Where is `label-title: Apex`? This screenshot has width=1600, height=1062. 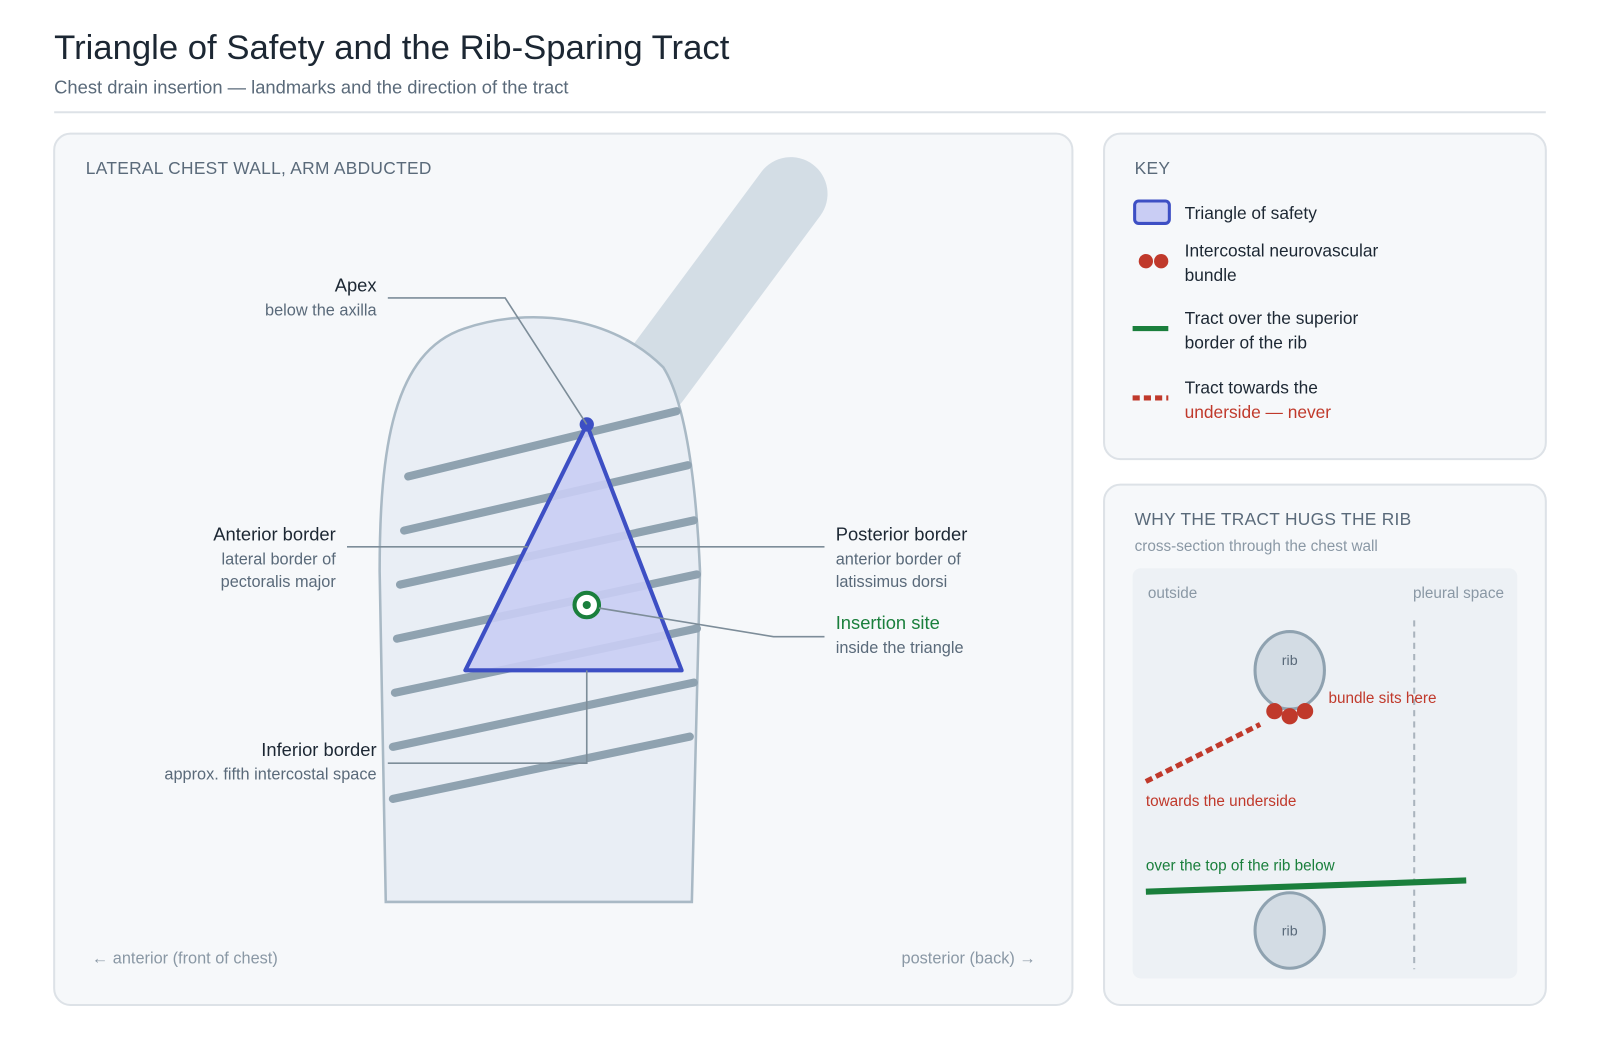
label-title: Apex is located at coordinates (356, 285).